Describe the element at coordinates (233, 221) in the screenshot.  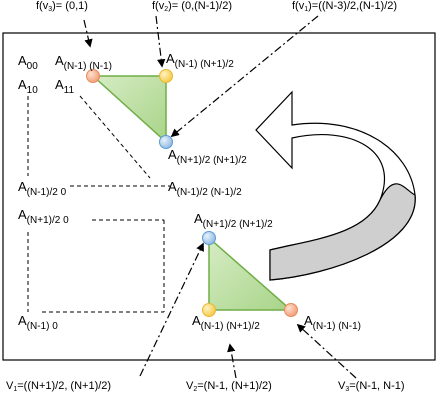
I see `label-a-n1p-n1p-bottom: A(N+1)/2 (N+1)/2` at that location.